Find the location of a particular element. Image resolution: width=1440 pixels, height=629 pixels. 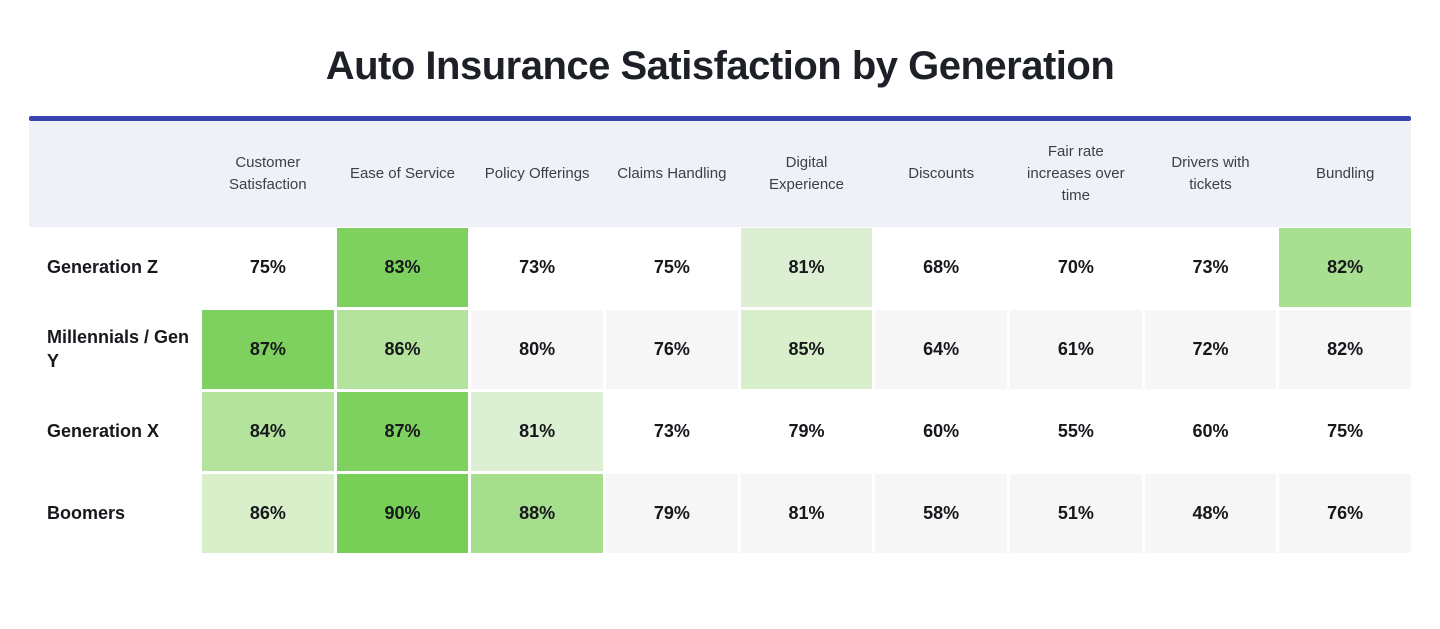

row-label: Generation X is located at coordinates (114, 431).